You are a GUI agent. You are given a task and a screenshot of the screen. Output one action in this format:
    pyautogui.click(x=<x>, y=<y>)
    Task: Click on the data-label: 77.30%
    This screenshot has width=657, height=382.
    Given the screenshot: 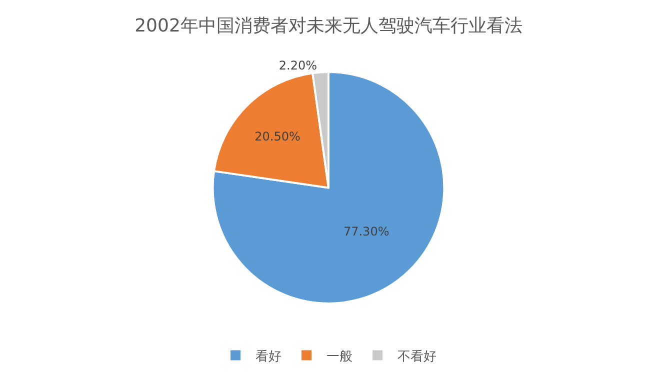 What is the action you would take?
    pyautogui.click(x=366, y=231)
    